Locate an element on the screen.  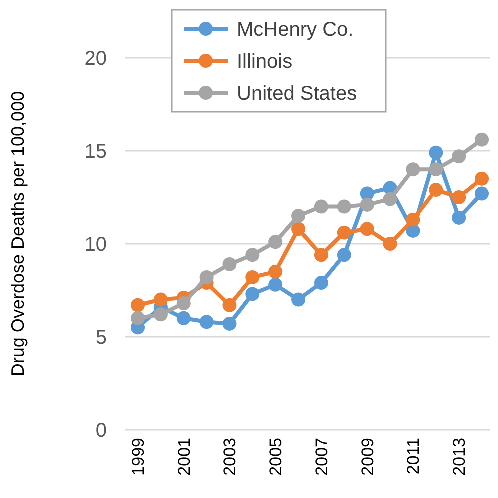
x-tick-label: 2011 is located at coordinates (414, 456).